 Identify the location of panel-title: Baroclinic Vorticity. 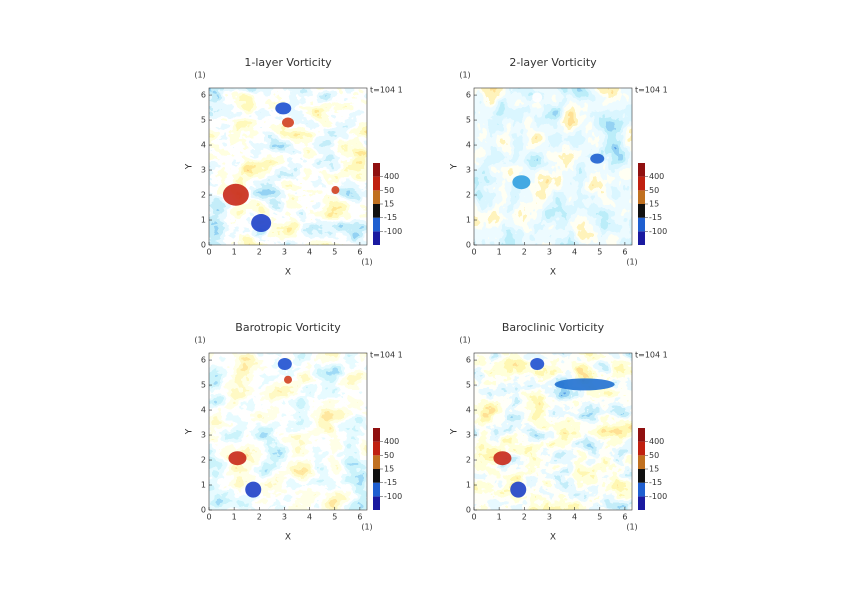
(553, 327).